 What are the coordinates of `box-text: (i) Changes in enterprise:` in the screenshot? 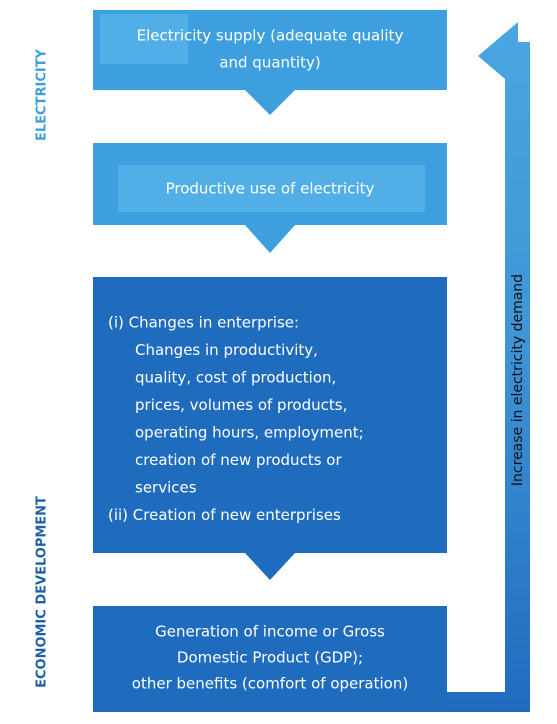 It's located at (203, 323).